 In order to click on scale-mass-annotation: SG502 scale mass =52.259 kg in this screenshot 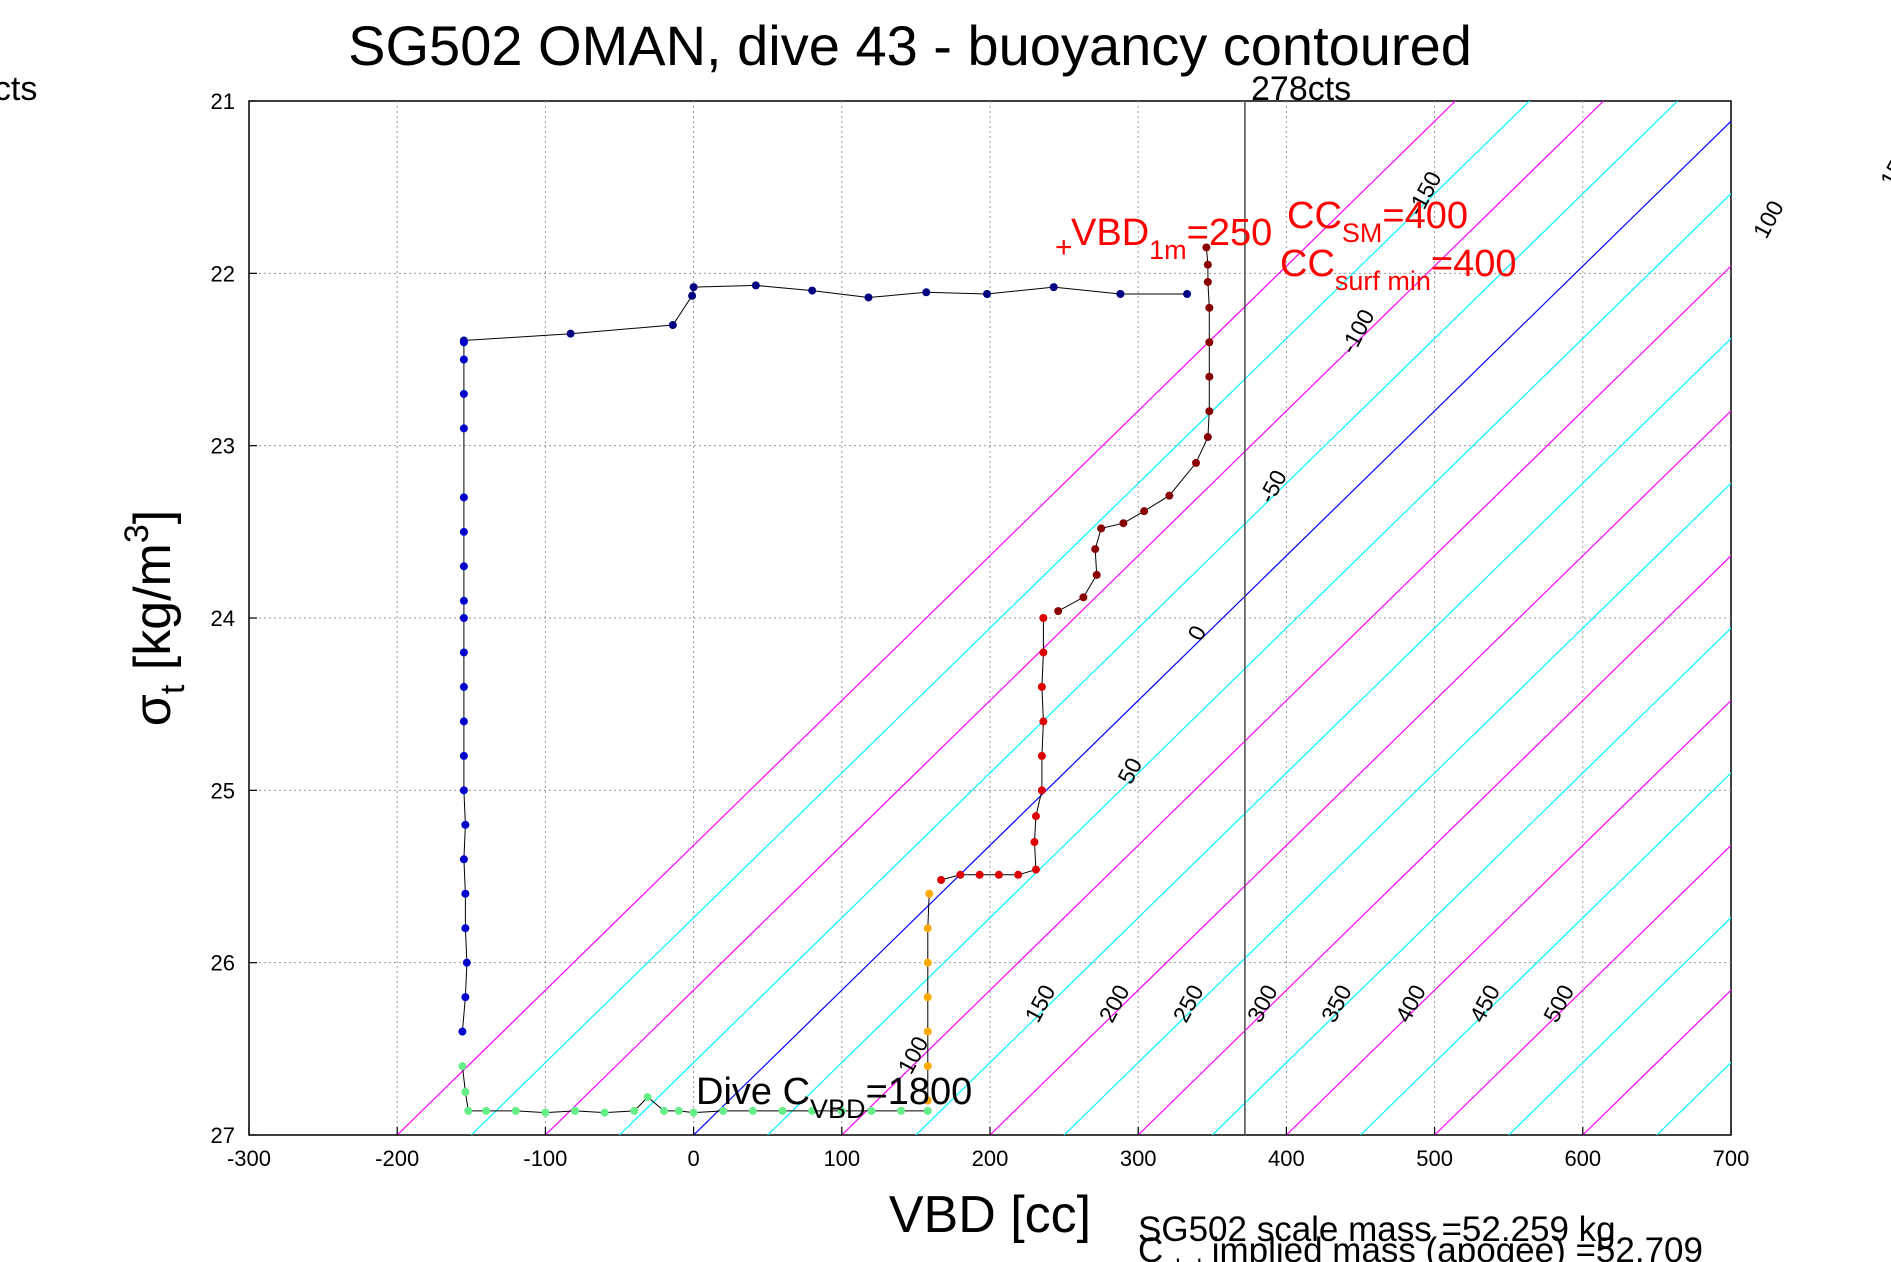, I will do `click(1377, 1229)`.